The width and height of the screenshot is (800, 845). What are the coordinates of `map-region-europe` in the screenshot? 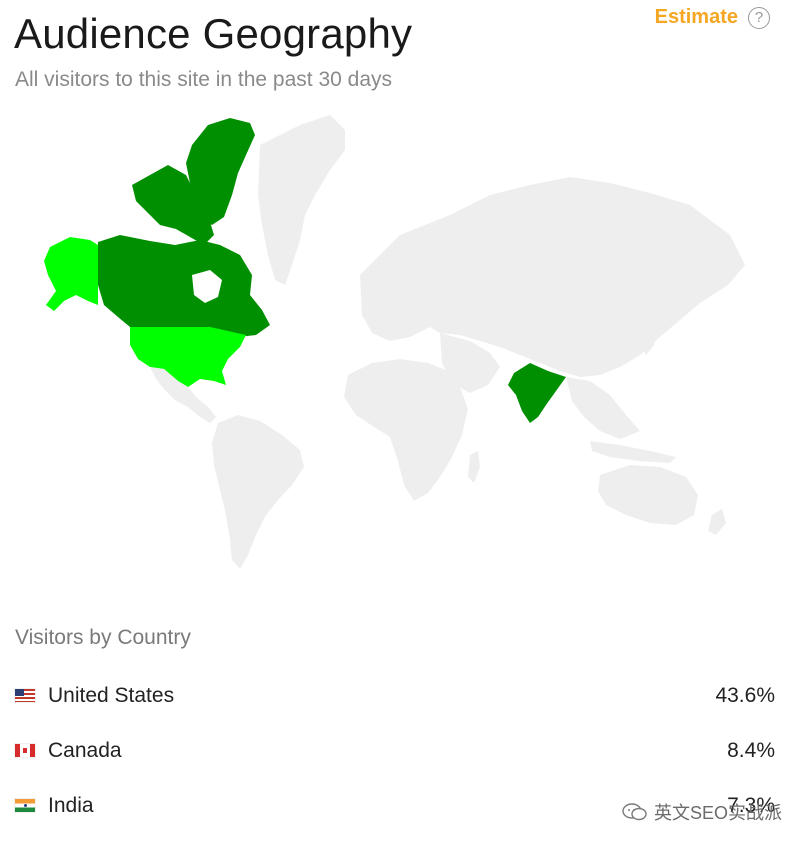 It's located at (415, 278).